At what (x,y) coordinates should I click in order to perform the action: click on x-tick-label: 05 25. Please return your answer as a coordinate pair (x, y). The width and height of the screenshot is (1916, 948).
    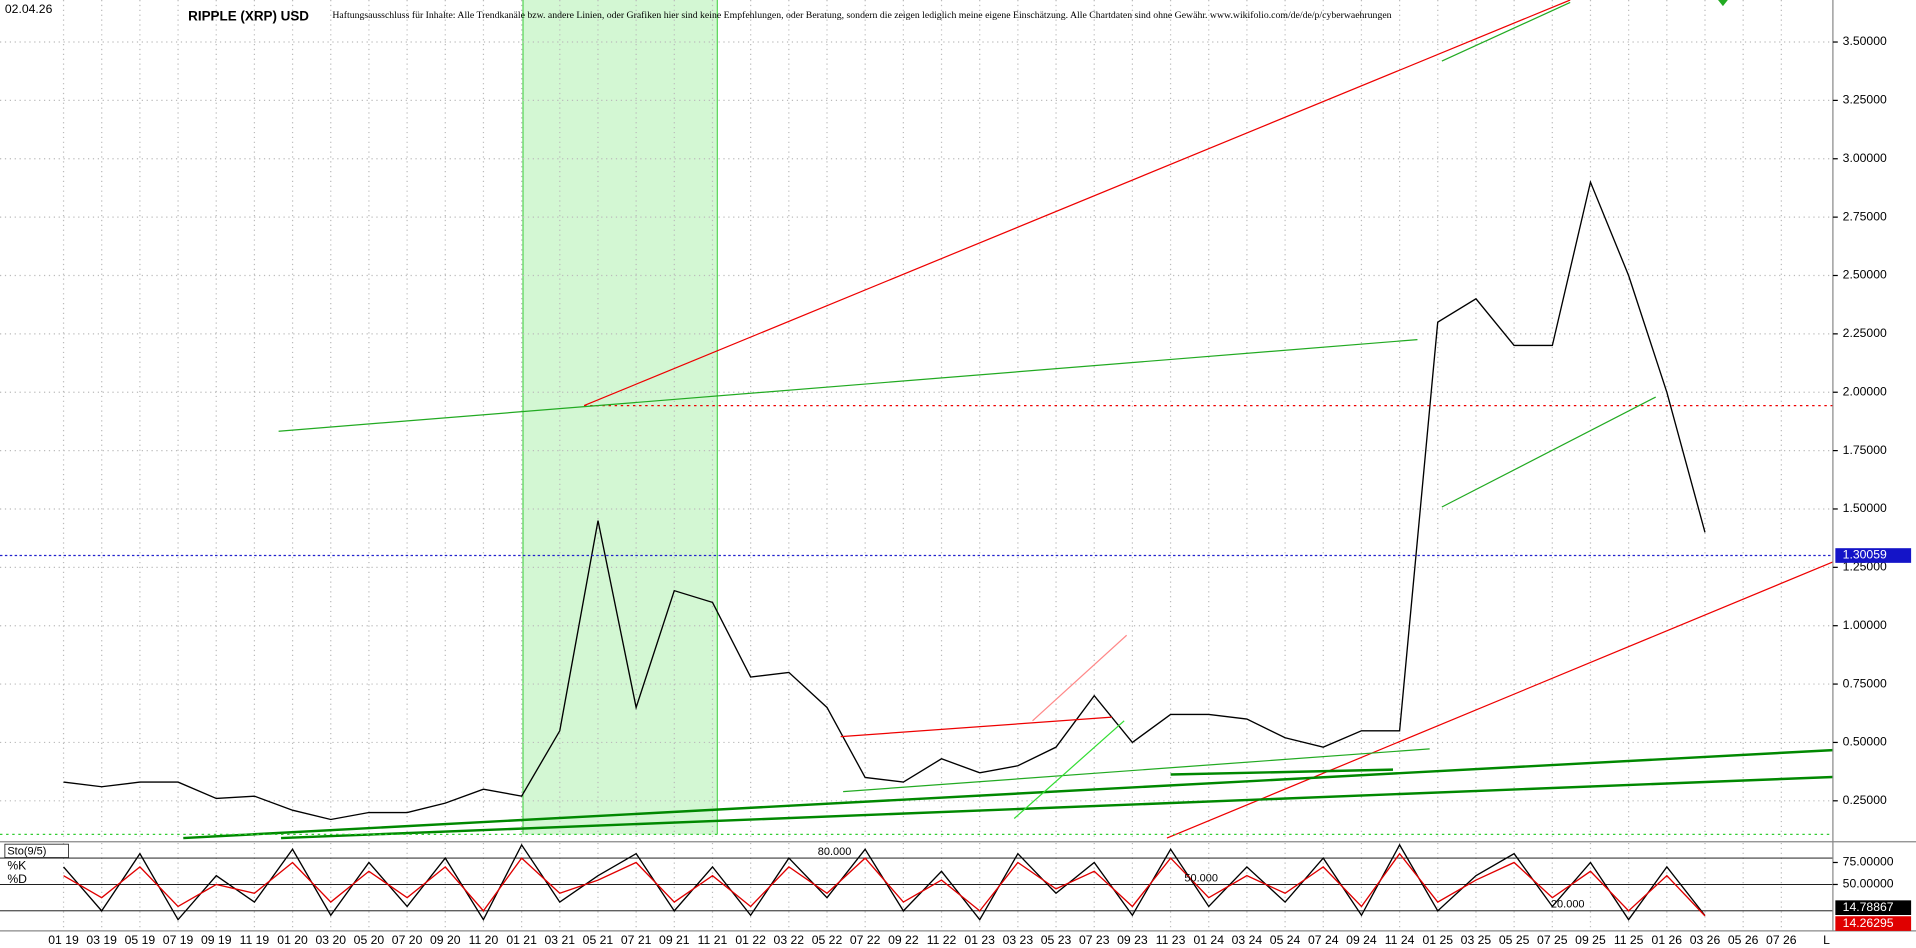
    Looking at the image, I should click on (1514, 940).